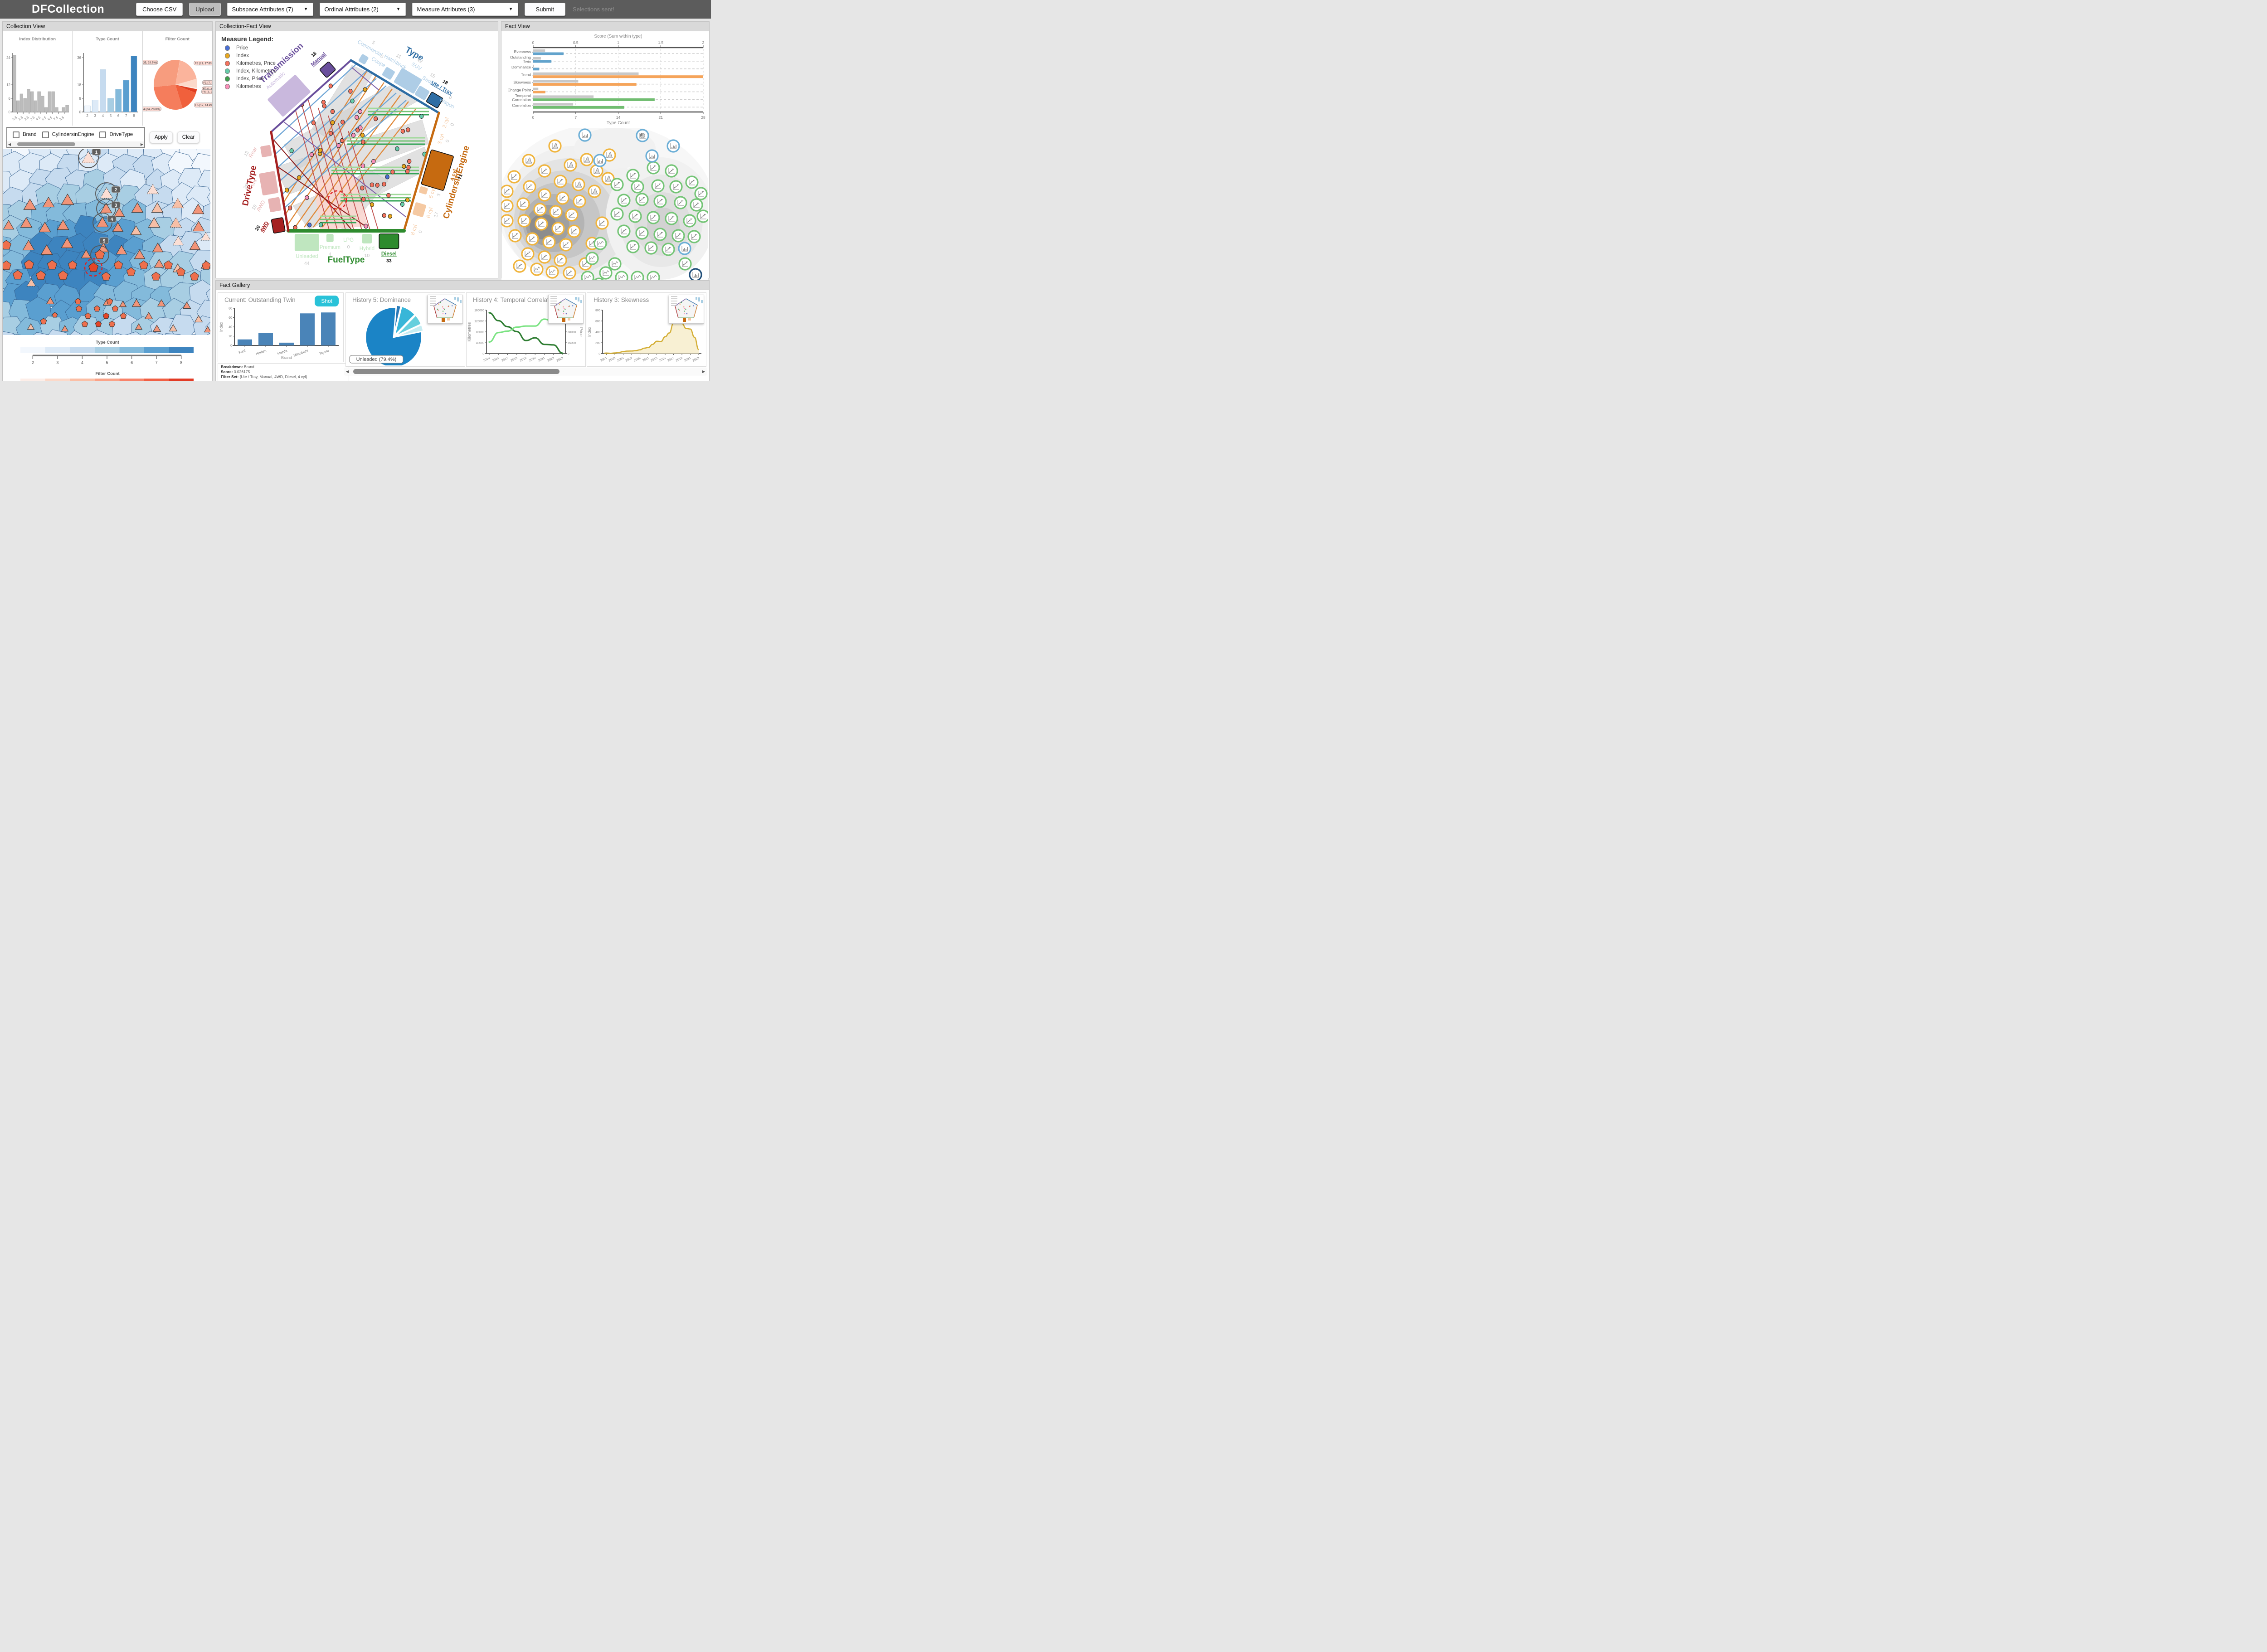 The height and width of the screenshot is (1652, 2267). I want to click on svg-text: Mazda, so click(283, 351).